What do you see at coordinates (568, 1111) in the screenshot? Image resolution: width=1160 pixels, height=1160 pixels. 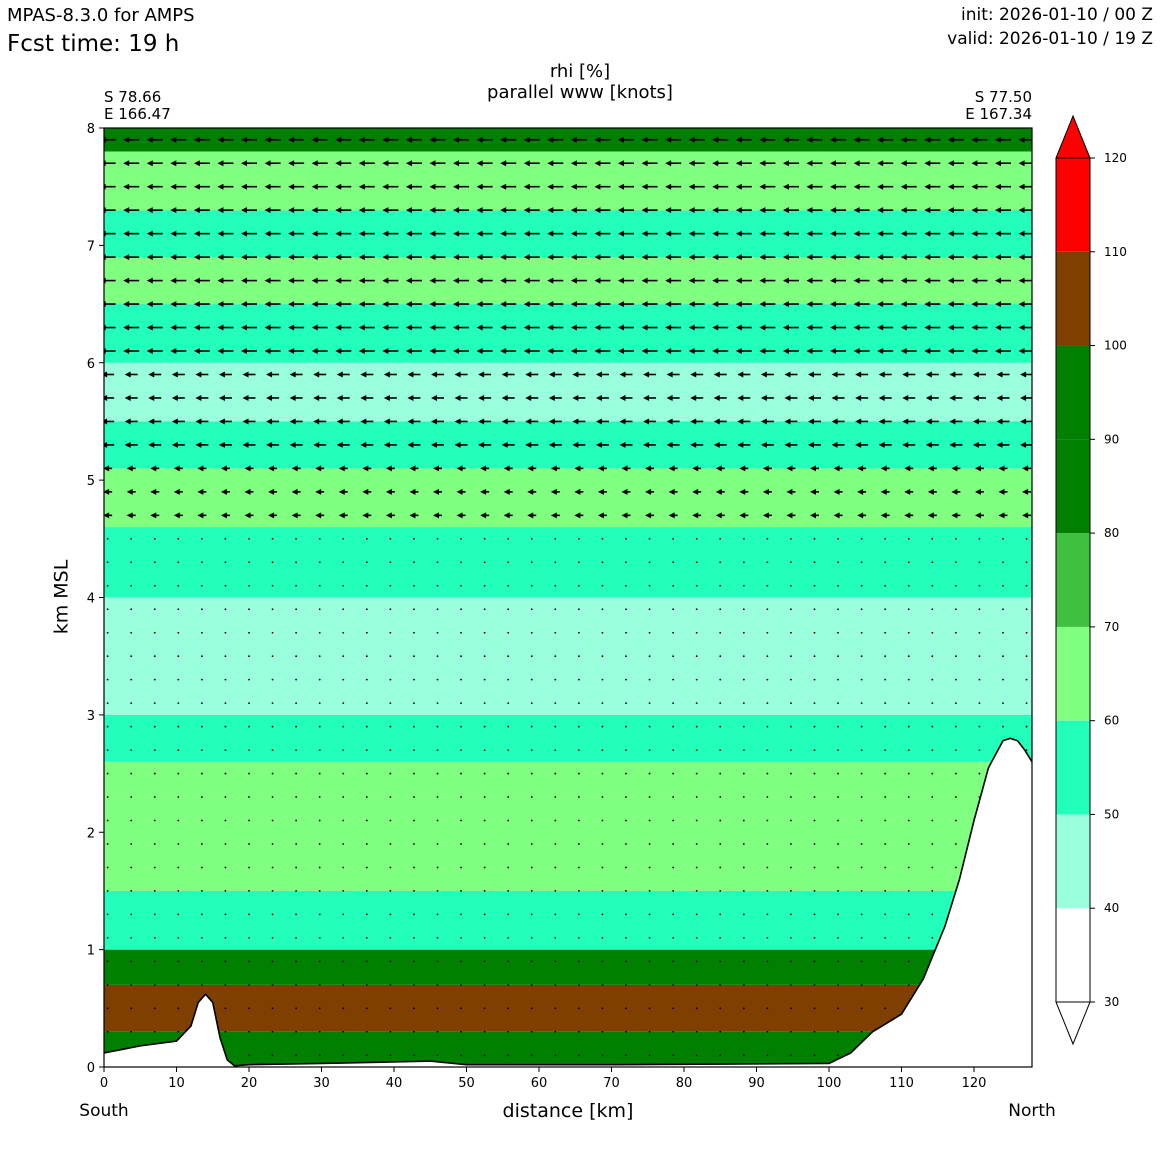 I see `x-axis-label: distance [km]` at bounding box center [568, 1111].